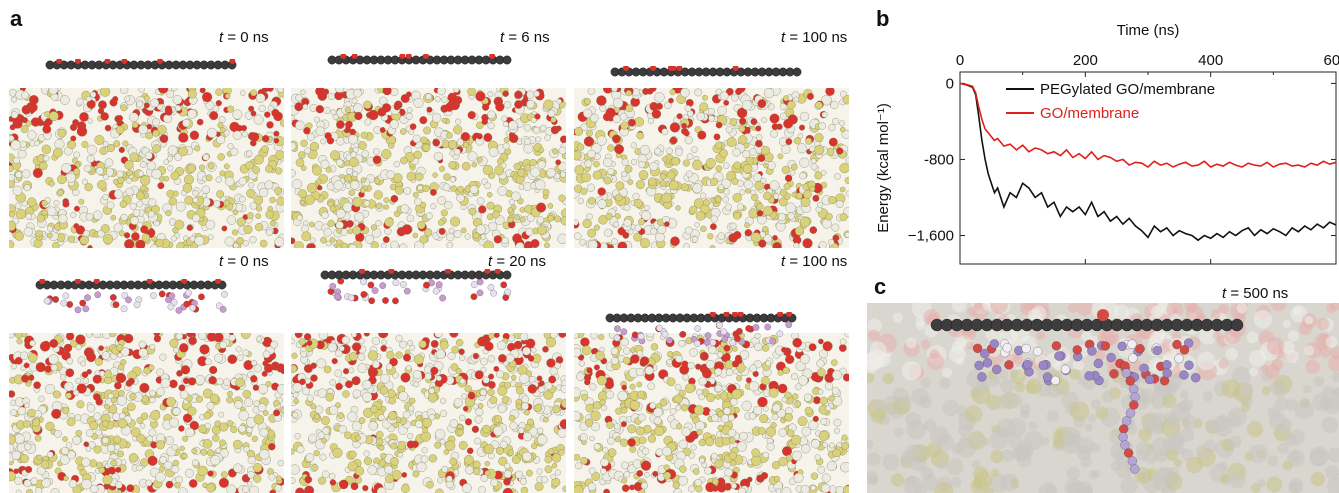 This screenshot has width=1339, height=493. Describe the element at coordinates (883, 168) in the screenshot. I see `y-axis-label: Energy (kcal mol⁻¹)` at that location.